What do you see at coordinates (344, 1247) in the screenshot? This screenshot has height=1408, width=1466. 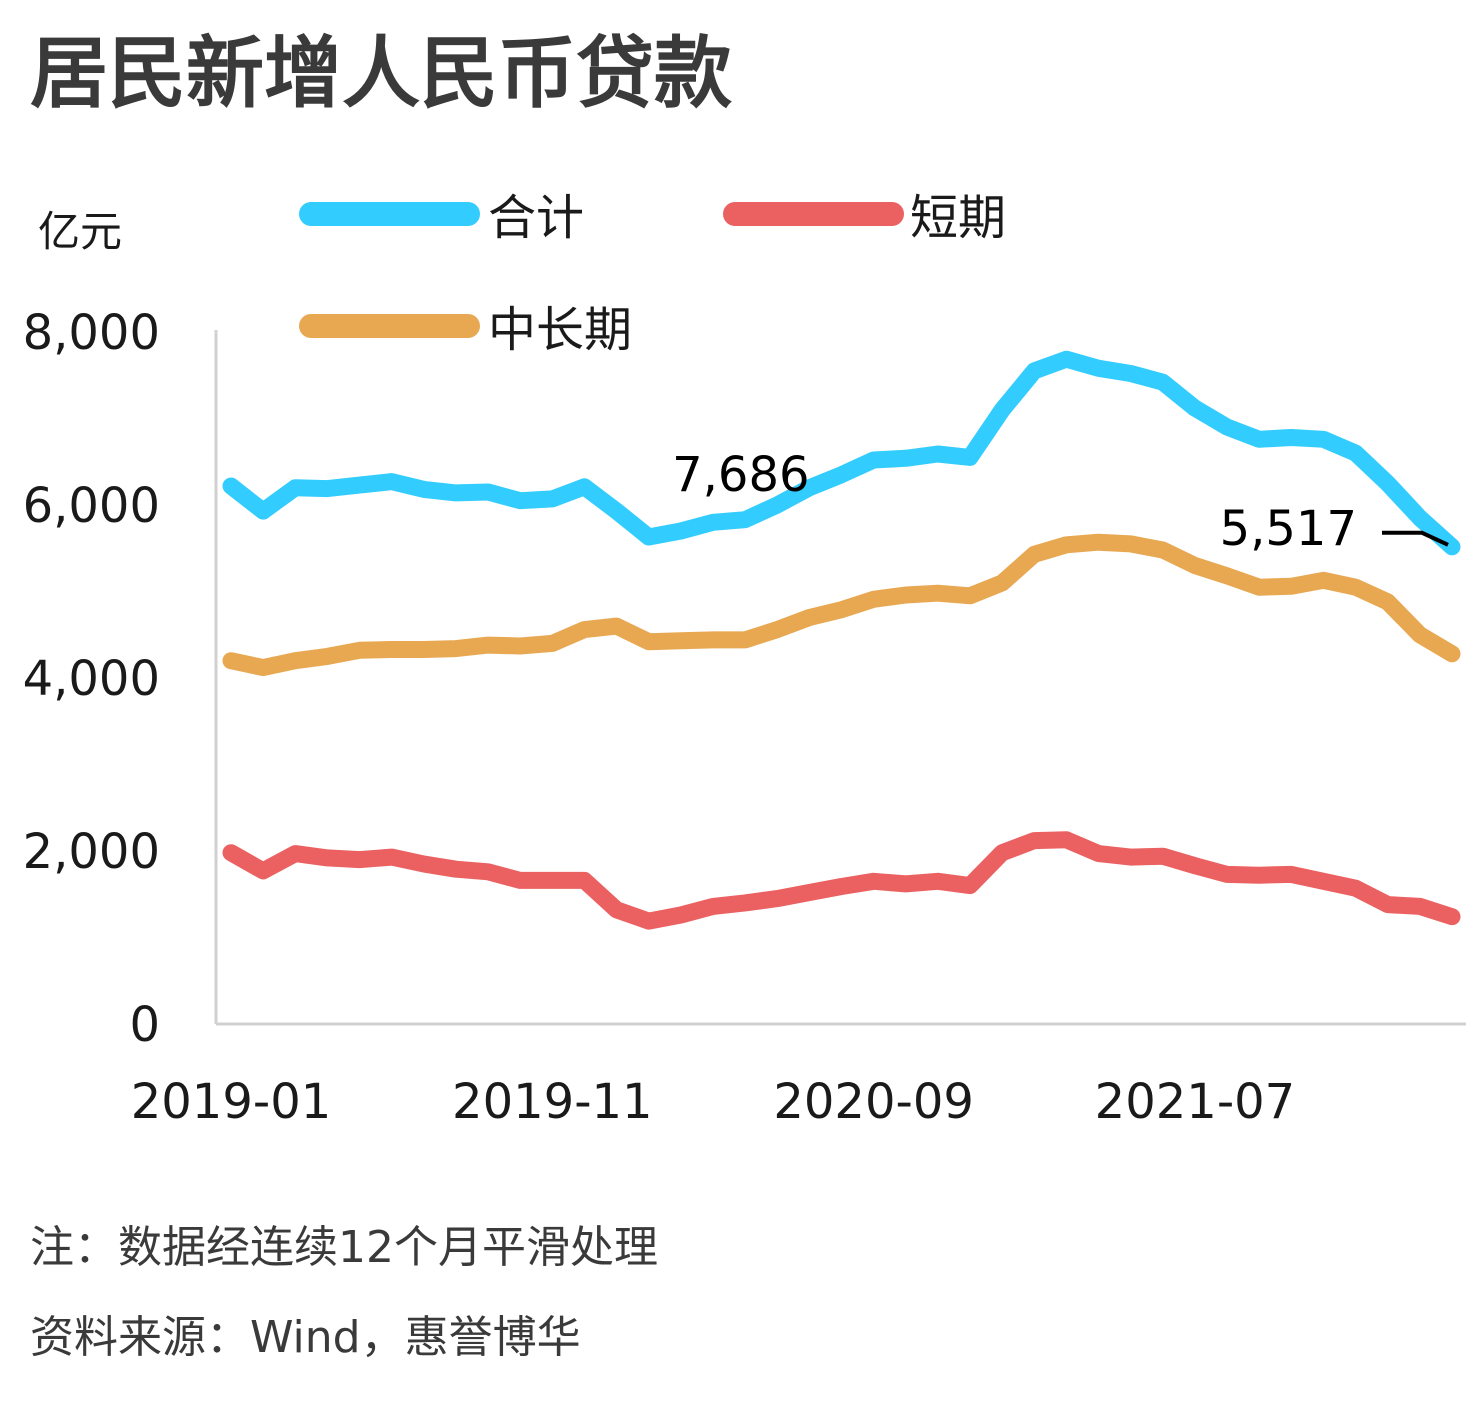 I see `note-text: 注：数据经连续12个月平滑处理` at bounding box center [344, 1247].